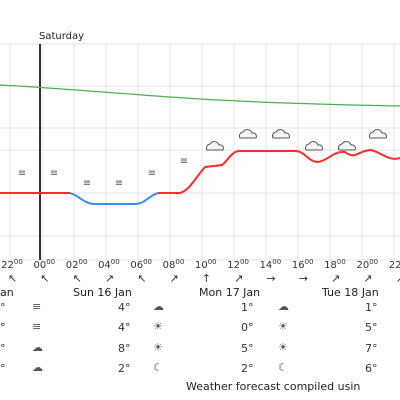 The width and height of the screenshot is (400, 400). What do you see at coordinates (279, 171) in the screenshot?
I see `temperature-line-warm-a` at bounding box center [279, 171].